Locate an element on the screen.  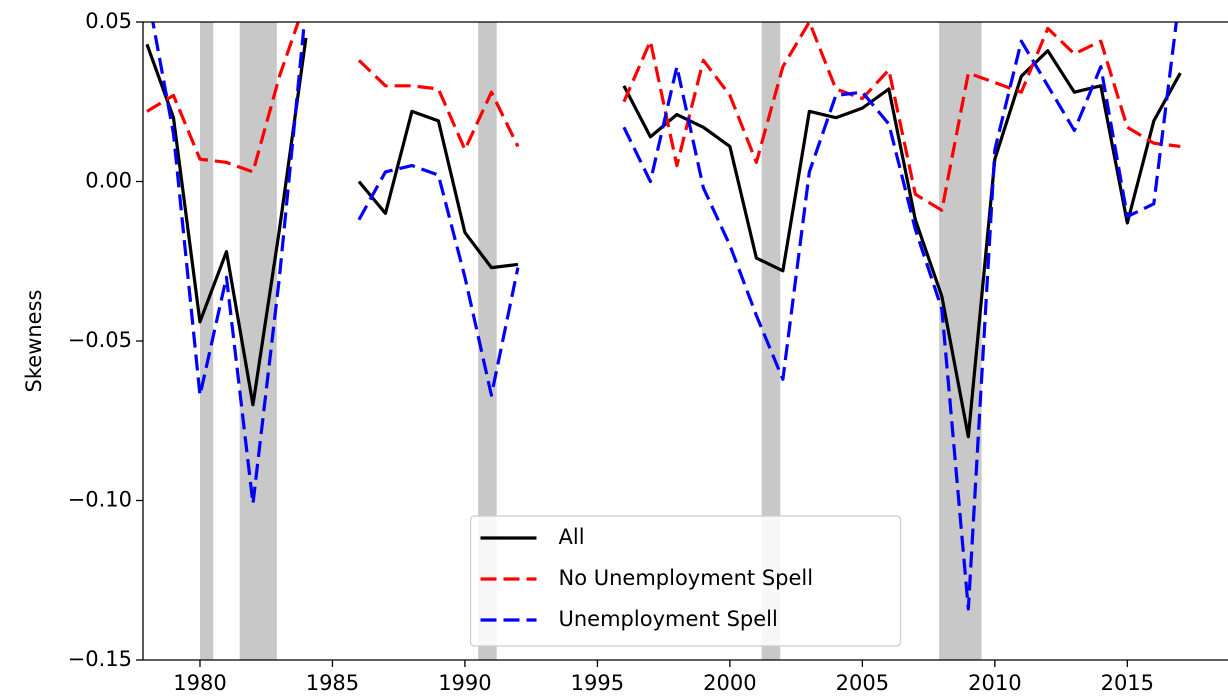
y-tick-label: −0.10 is located at coordinates (100, 500).